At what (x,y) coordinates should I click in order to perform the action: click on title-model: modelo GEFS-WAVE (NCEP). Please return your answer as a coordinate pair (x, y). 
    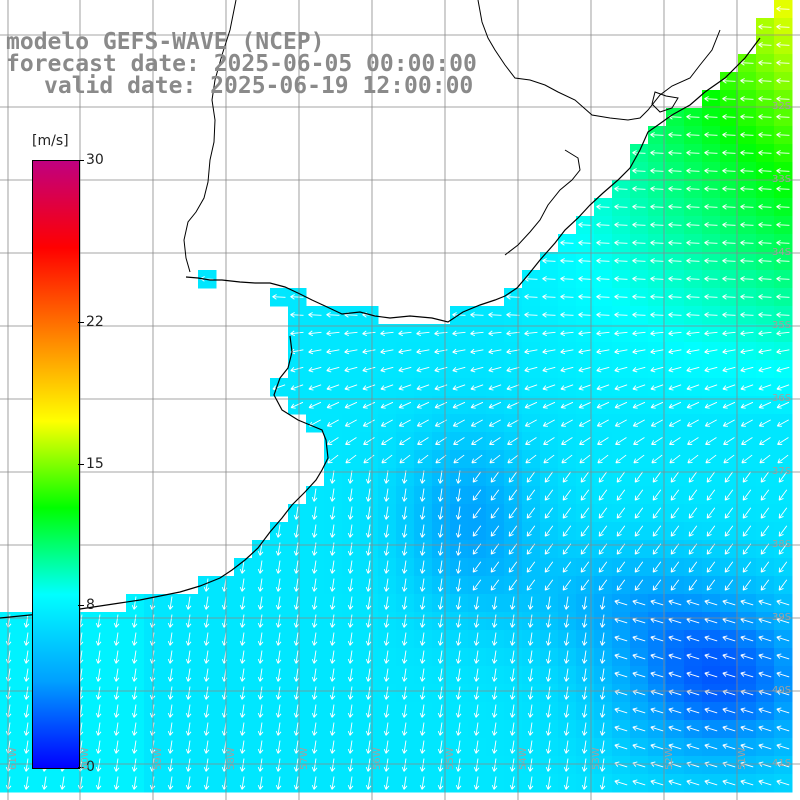
    Looking at the image, I should click on (165, 42).